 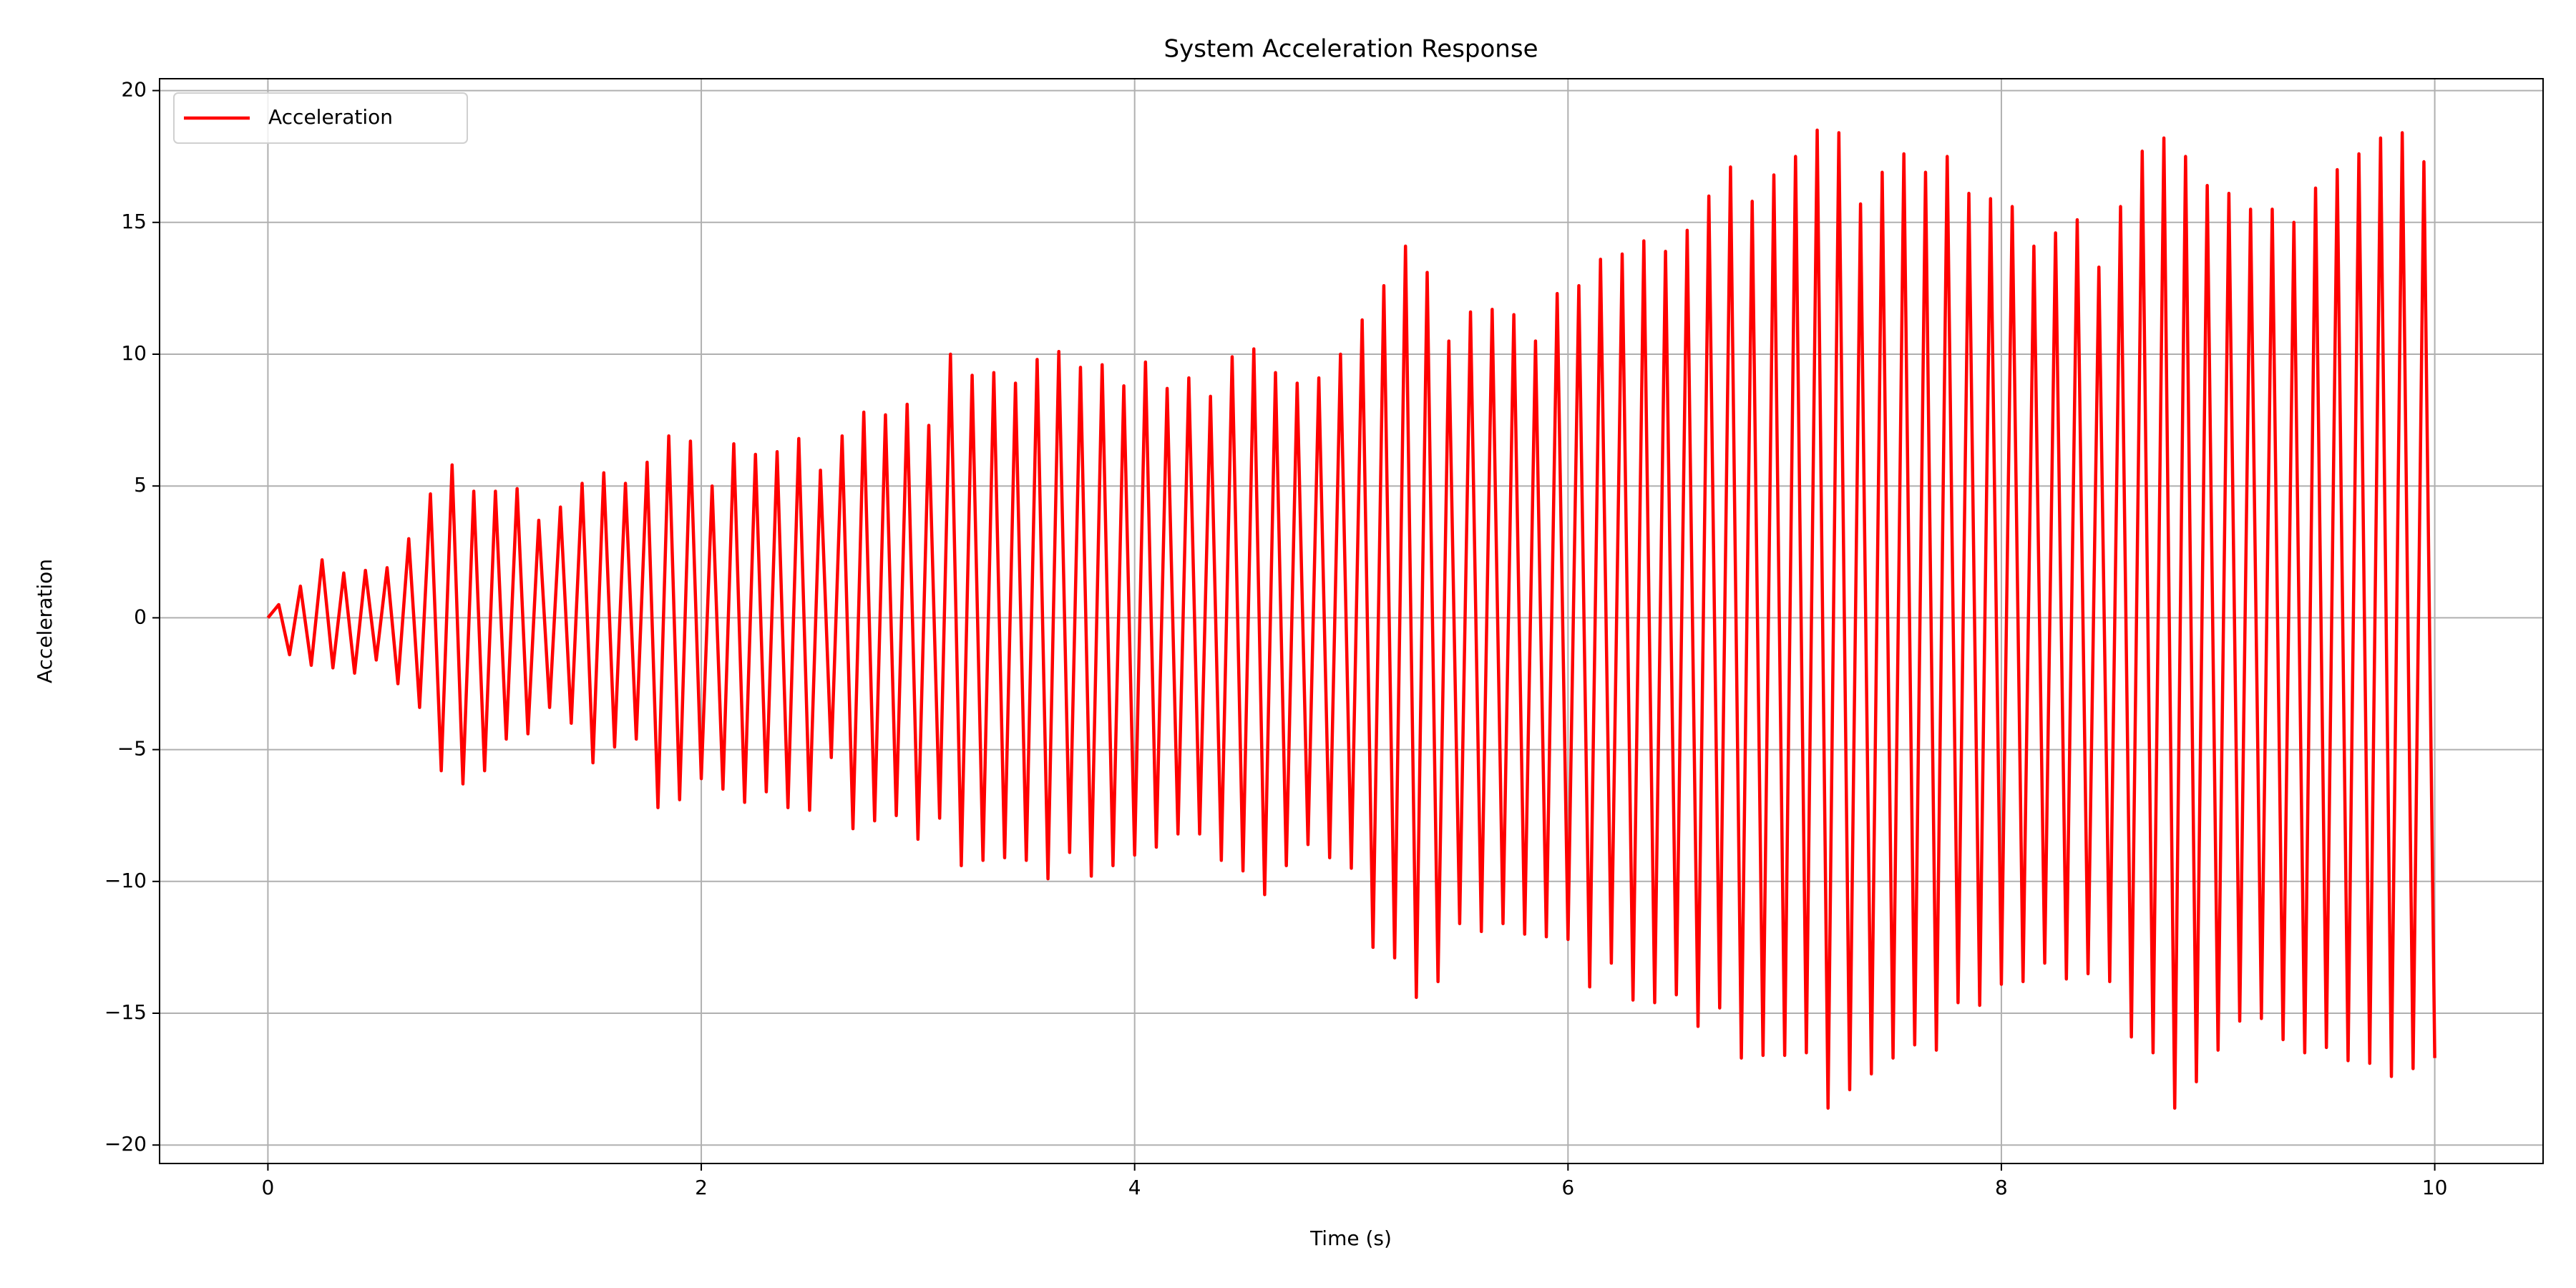 I want to click on x-tick-label: 8, so click(x=2001, y=1187).